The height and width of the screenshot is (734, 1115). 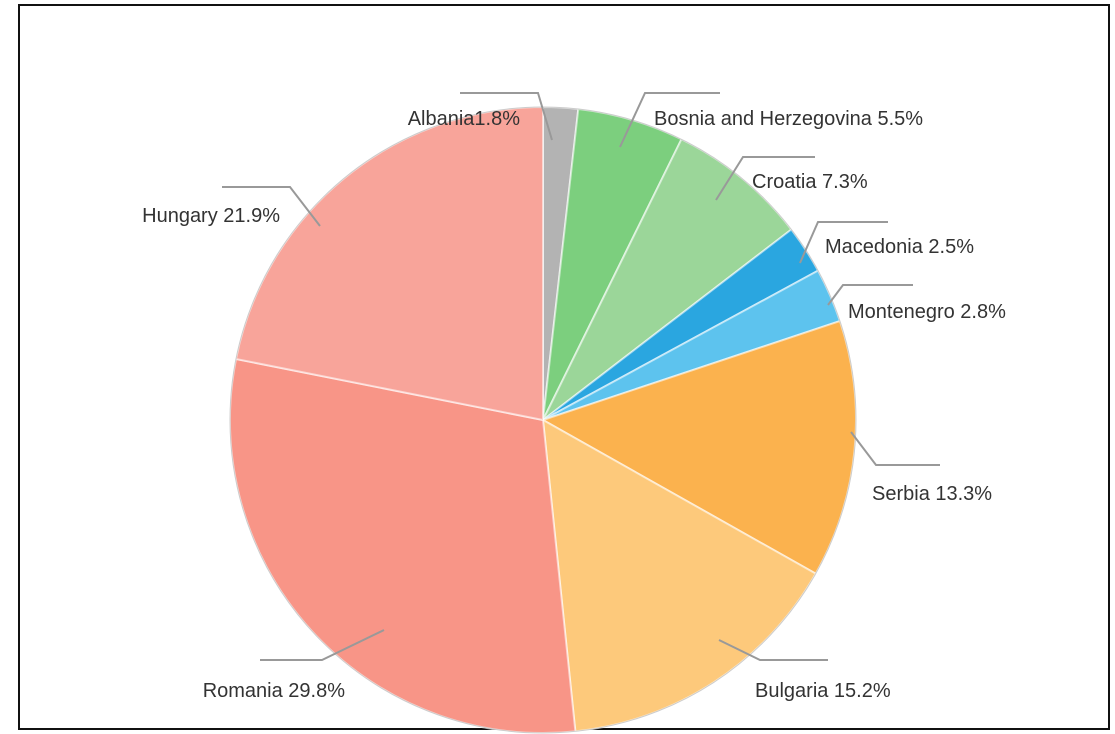 What do you see at coordinates (788, 119) in the screenshot?
I see `slice-label-2: Bosnia and Herzegovina 5.5%` at bounding box center [788, 119].